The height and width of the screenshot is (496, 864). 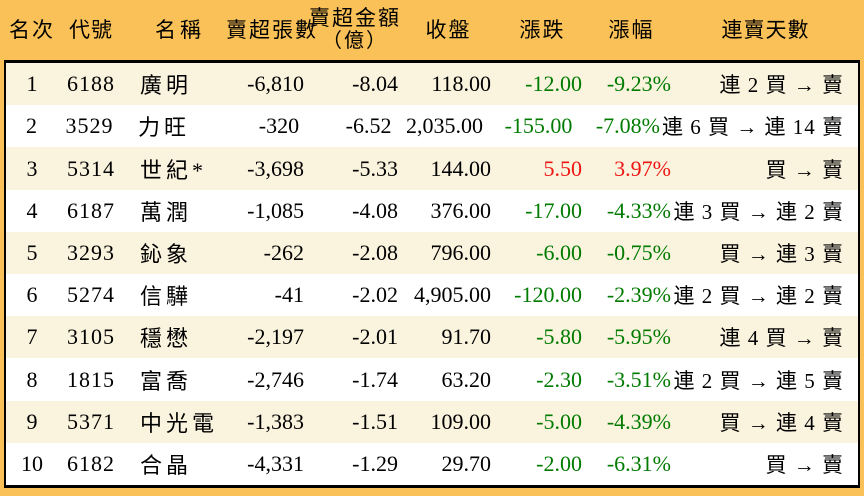 What do you see at coordinates (91, 379) in the screenshot?
I see `stock-code-cell: 1815` at bounding box center [91, 379].